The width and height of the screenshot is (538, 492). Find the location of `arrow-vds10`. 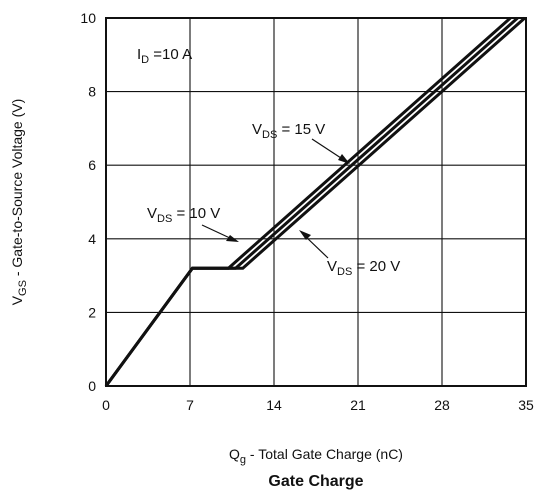

arrow-vds10 is located at coordinates (220, 233).